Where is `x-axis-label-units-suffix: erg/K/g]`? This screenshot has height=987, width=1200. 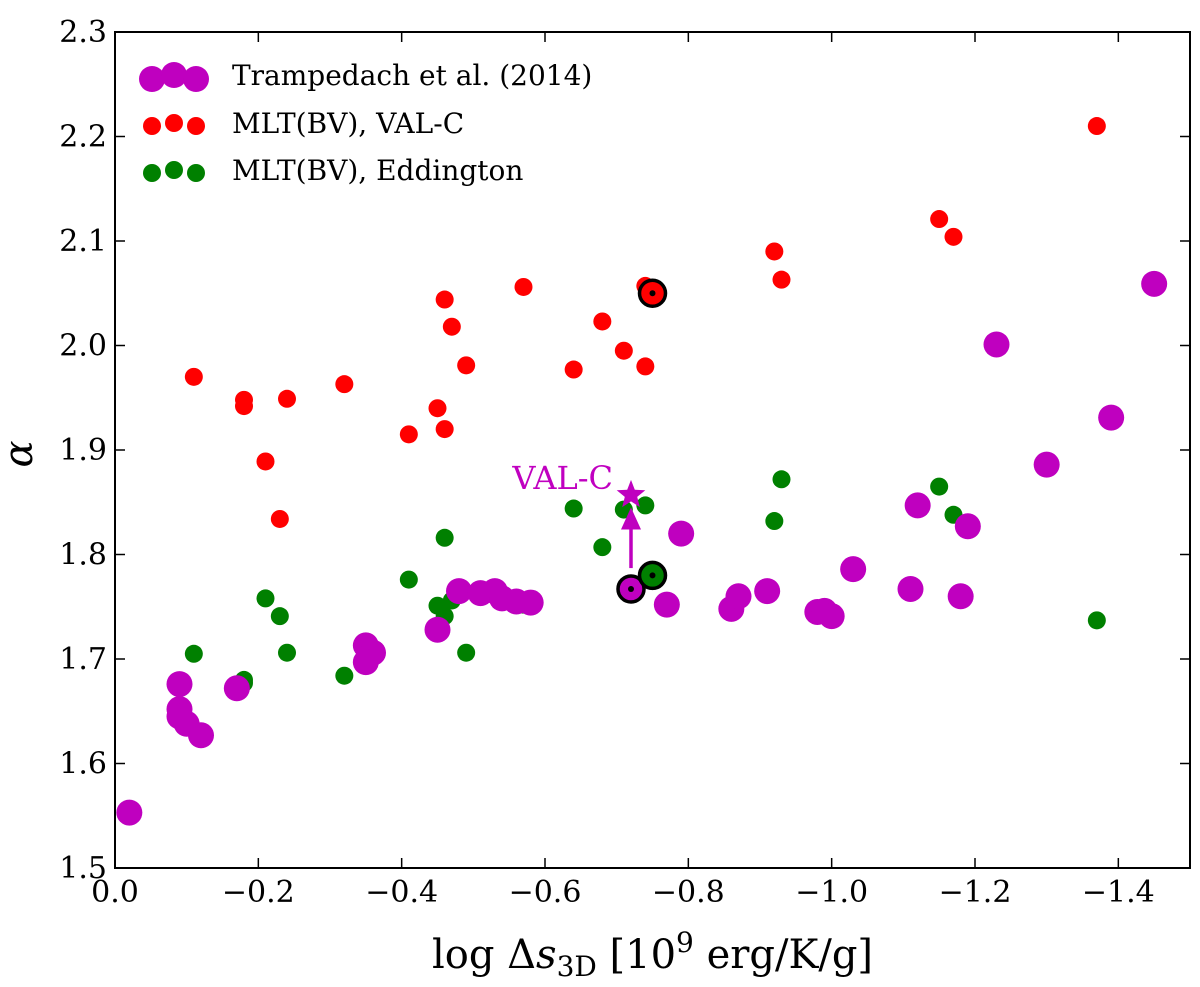 x-axis-label-units-suffix: erg/K/g] is located at coordinates (783, 955).